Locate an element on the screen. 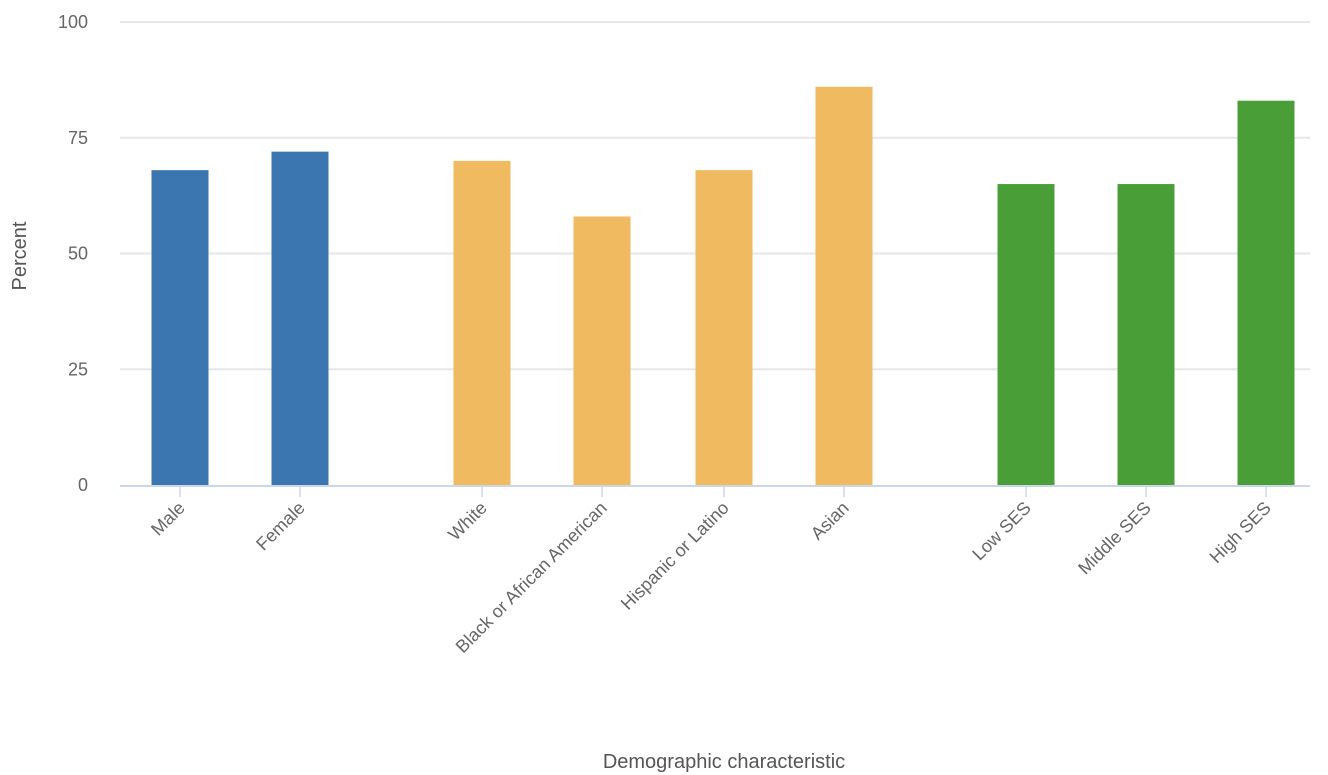 This screenshot has width=1328, height=775. x-tick-label: Male is located at coordinates (168, 519).